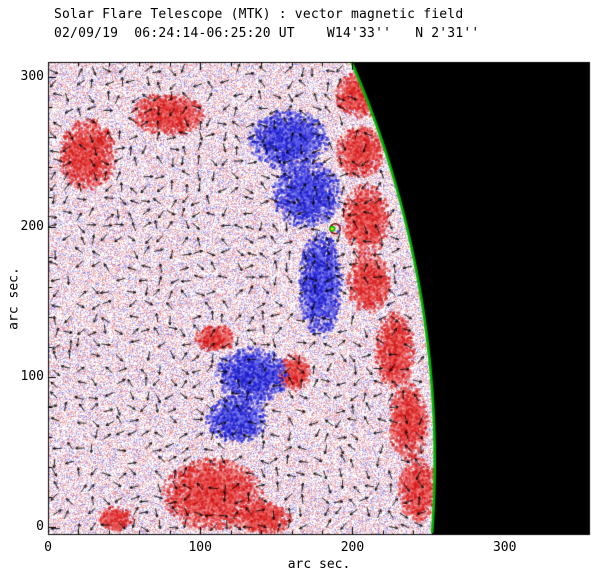 Image resolution: width=612 pixels, height=585 pixels. What do you see at coordinates (319, 564) in the screenshot?
I see `x-axis-label: arc sec.` at bounding box center [319, 564].